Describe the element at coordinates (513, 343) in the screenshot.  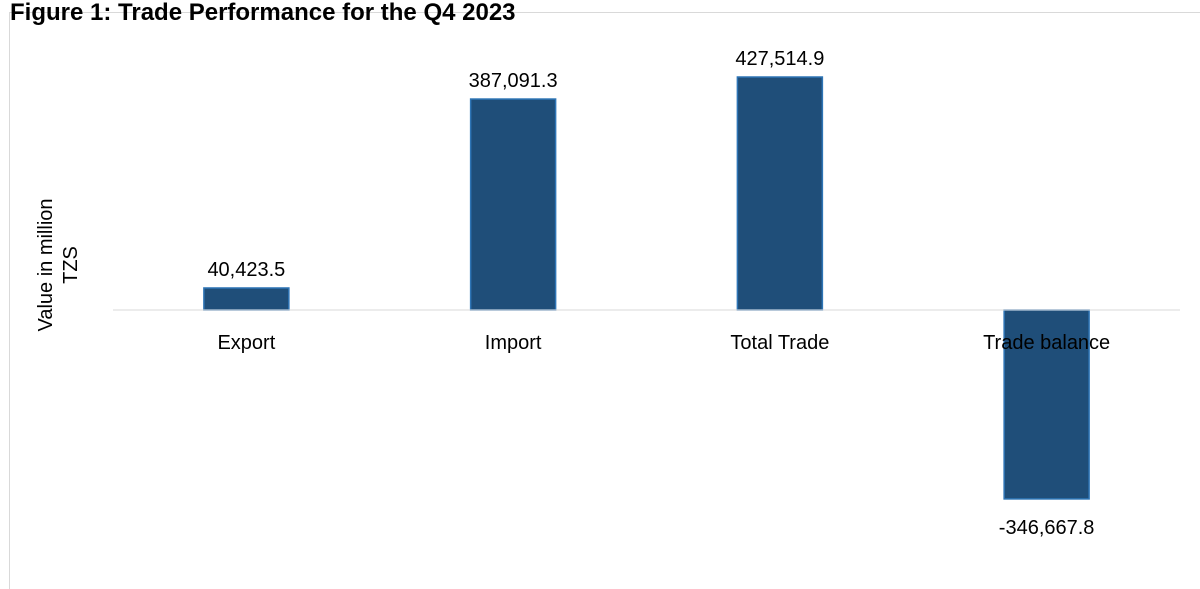
I see `category-label: Import` at that location.